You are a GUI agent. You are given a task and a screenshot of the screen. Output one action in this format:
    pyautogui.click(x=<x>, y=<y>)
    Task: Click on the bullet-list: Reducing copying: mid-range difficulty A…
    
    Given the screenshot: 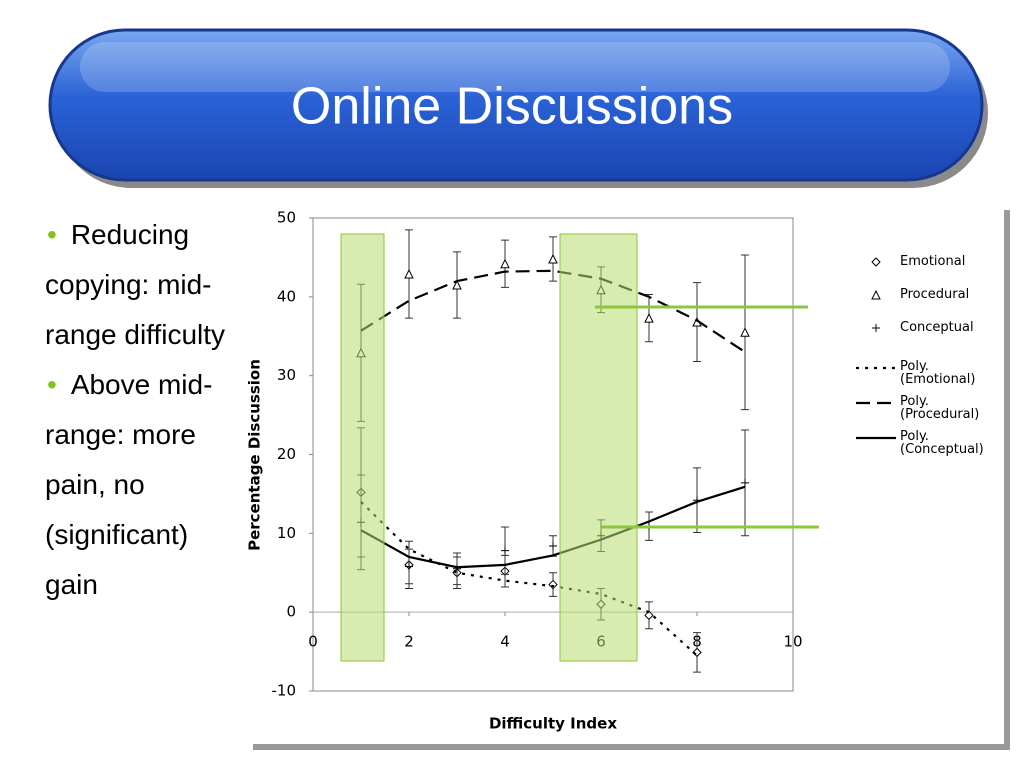 What is the action you would take?
    pyautogui.click(x=142, y=410)
    